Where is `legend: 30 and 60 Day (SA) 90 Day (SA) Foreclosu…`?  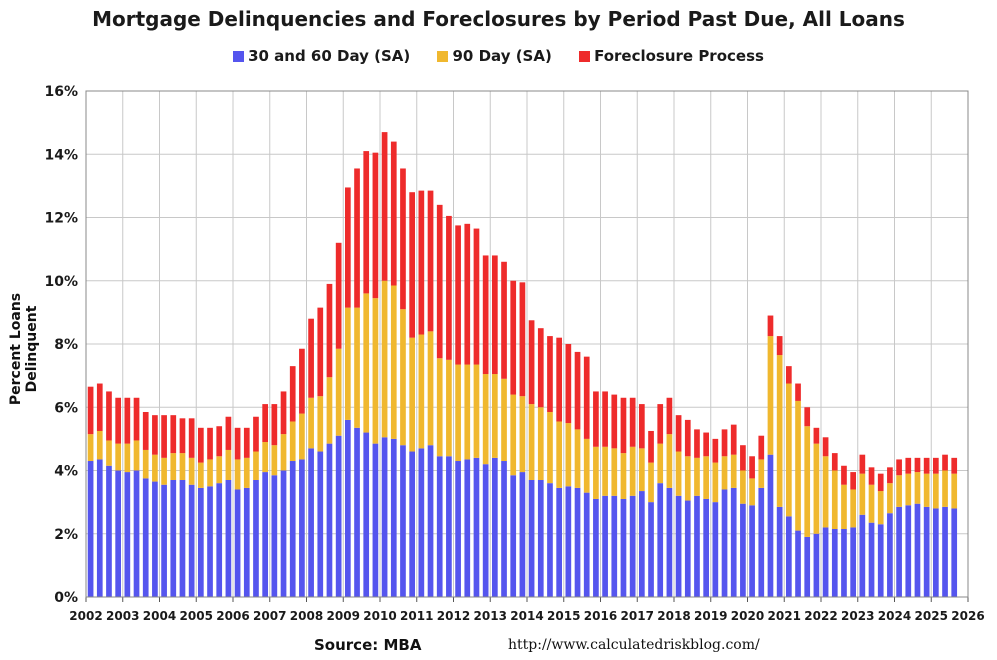
legend: 30 and 60 Day (SA) 90 Day (SA) Foreclosu… is located at coordinates (498, 56).